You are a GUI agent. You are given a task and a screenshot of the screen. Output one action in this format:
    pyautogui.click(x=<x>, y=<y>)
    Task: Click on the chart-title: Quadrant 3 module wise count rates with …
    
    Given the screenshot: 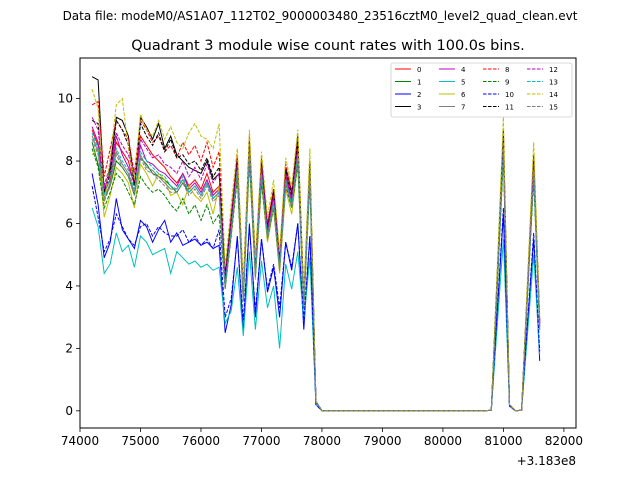 What is the action you would take?
    pyautogui.click(x=328, y=46)
    